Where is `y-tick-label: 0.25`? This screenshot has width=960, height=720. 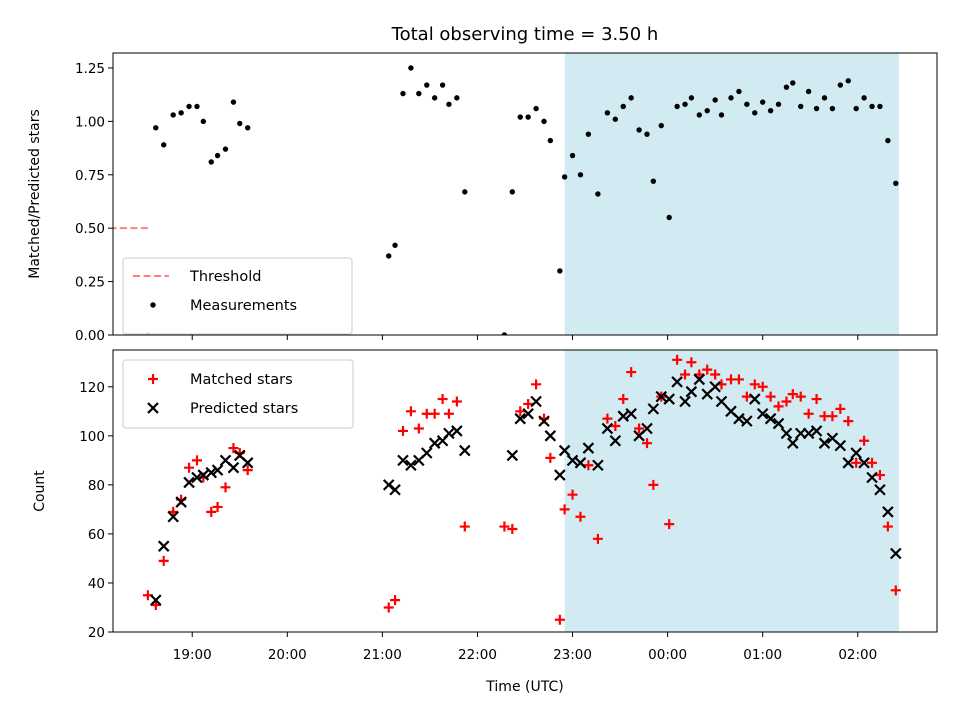 y-tick-label: 0.25 is located at coordinates (90, 283).